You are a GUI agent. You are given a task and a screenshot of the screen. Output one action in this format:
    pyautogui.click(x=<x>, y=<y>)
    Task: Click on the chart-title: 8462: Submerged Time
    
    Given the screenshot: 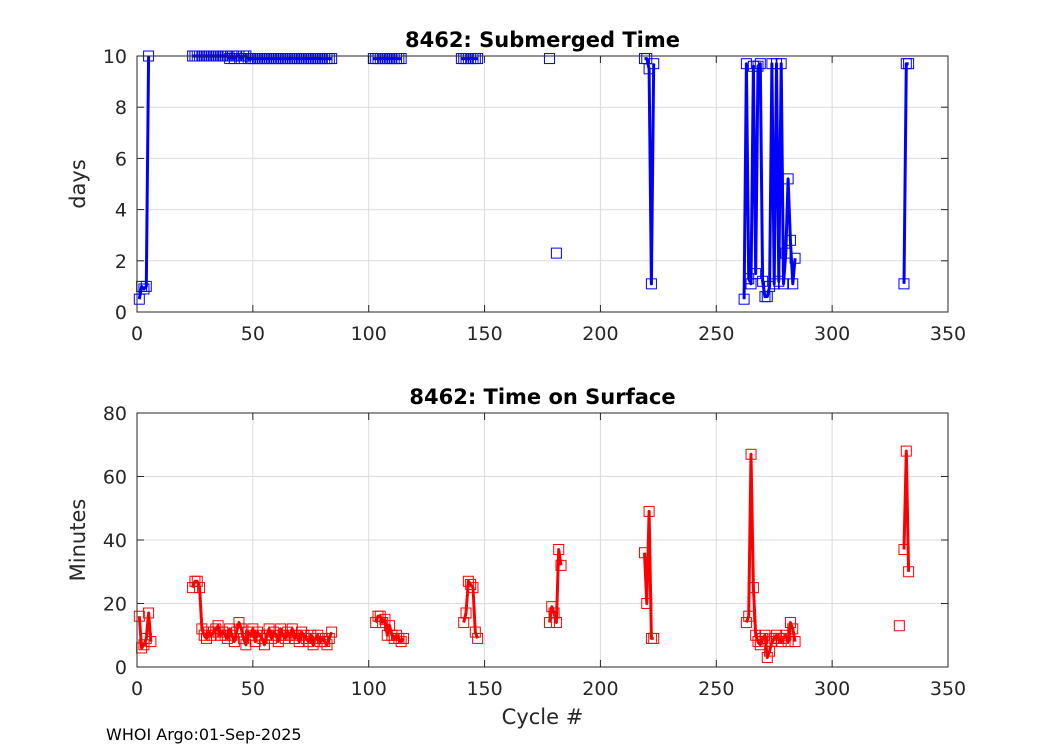 What is the action you would take?
    pyautogui.click(x=542, y=40)
    